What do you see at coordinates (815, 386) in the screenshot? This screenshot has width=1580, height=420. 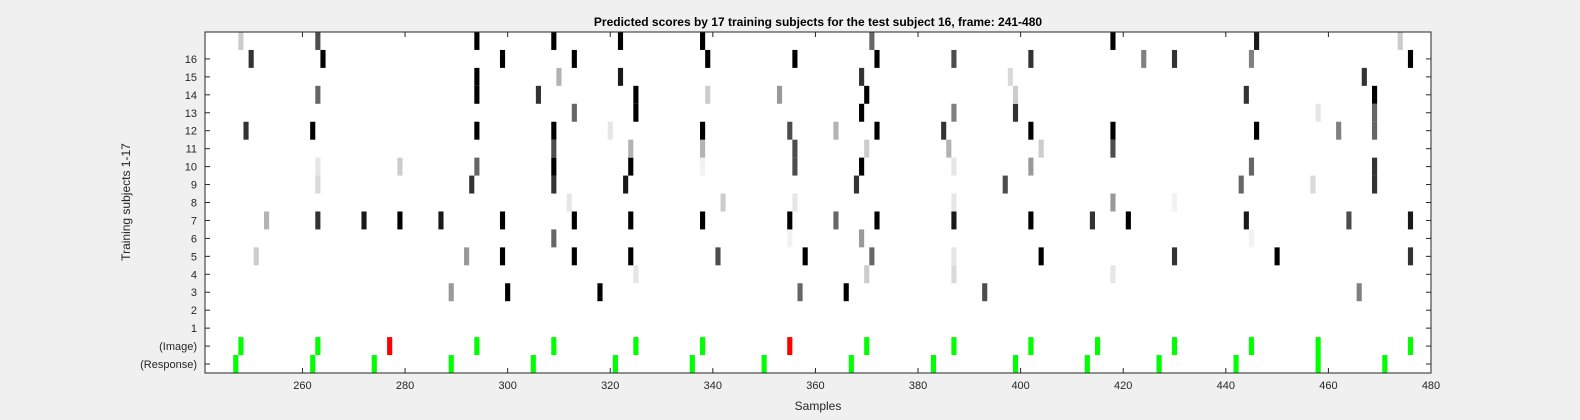 I see `x-tick-label: 360` at bounding box center [815, 386].